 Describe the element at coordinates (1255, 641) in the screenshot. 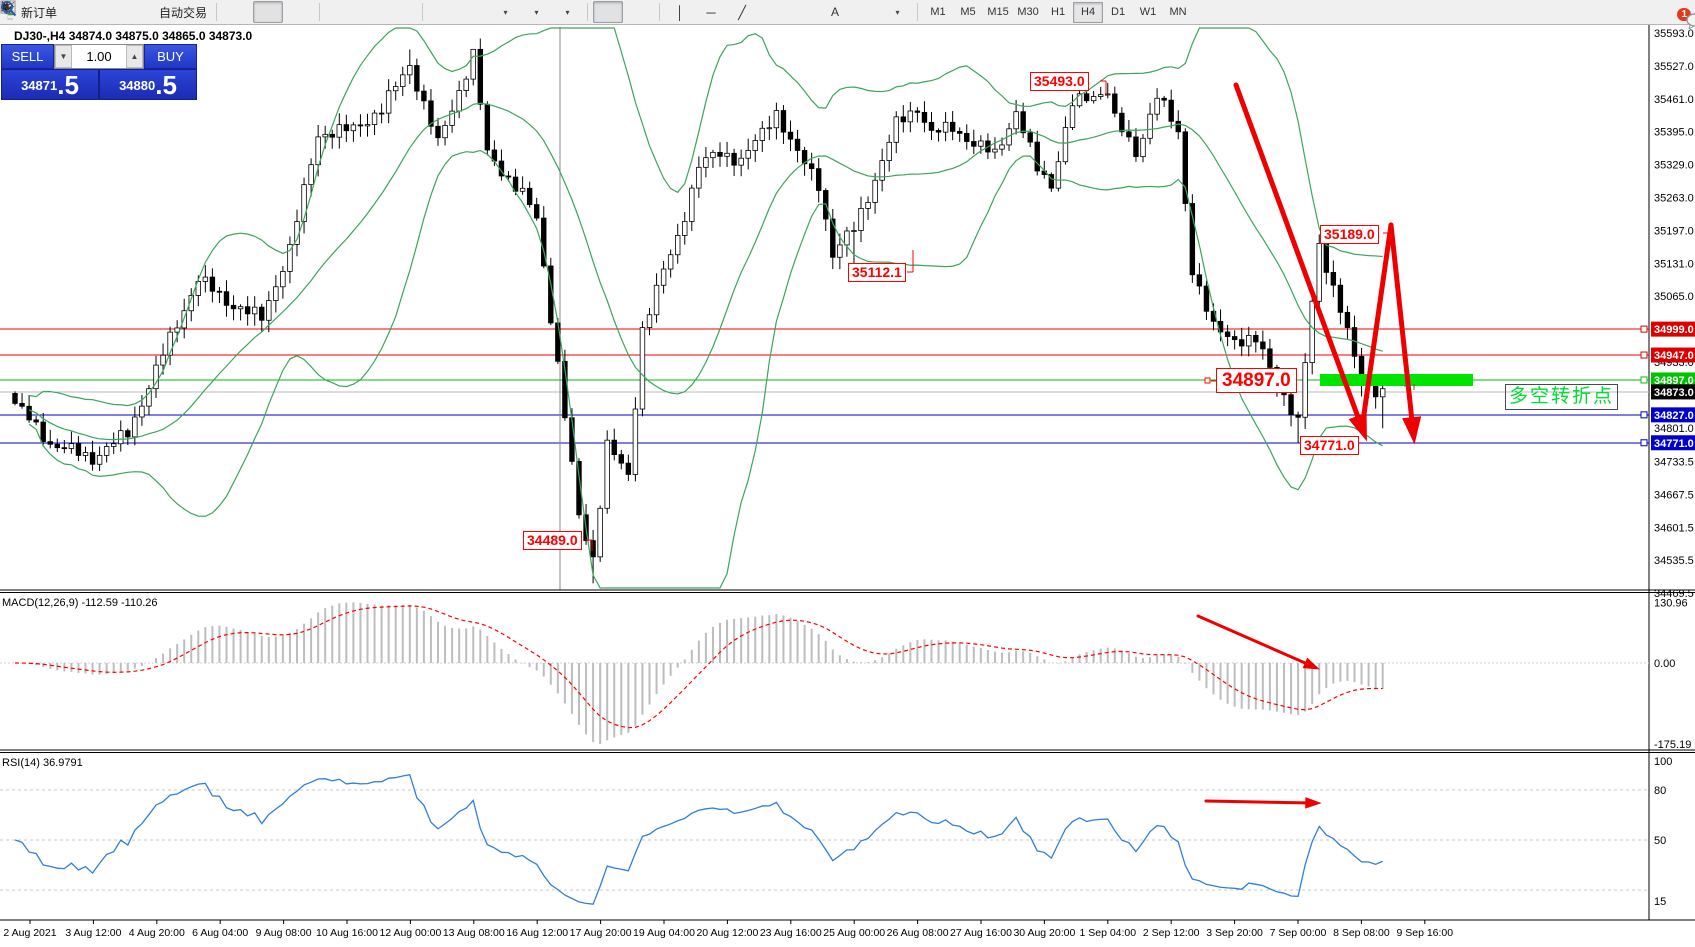

I see `macd-arrow` at that location.